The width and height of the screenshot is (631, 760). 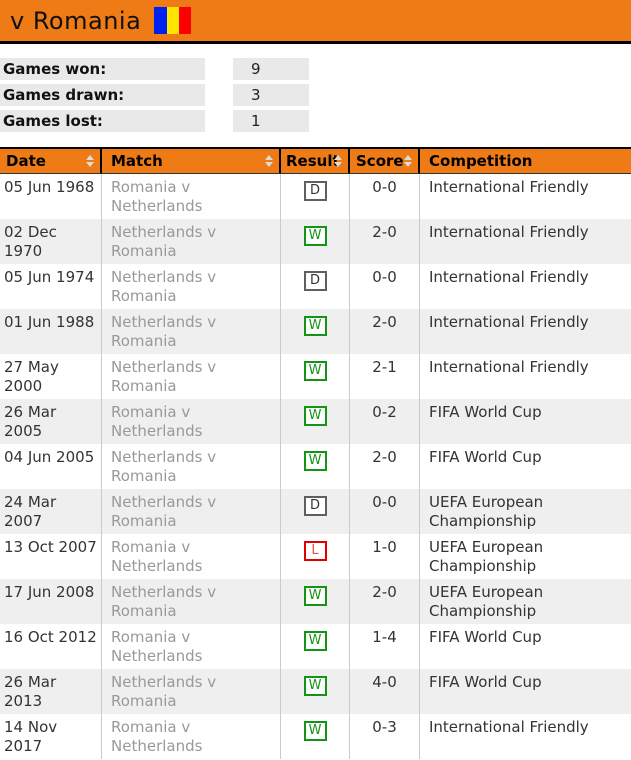 I want to click on match-date: 01 Jun 1988, so click(x=51, y=331).